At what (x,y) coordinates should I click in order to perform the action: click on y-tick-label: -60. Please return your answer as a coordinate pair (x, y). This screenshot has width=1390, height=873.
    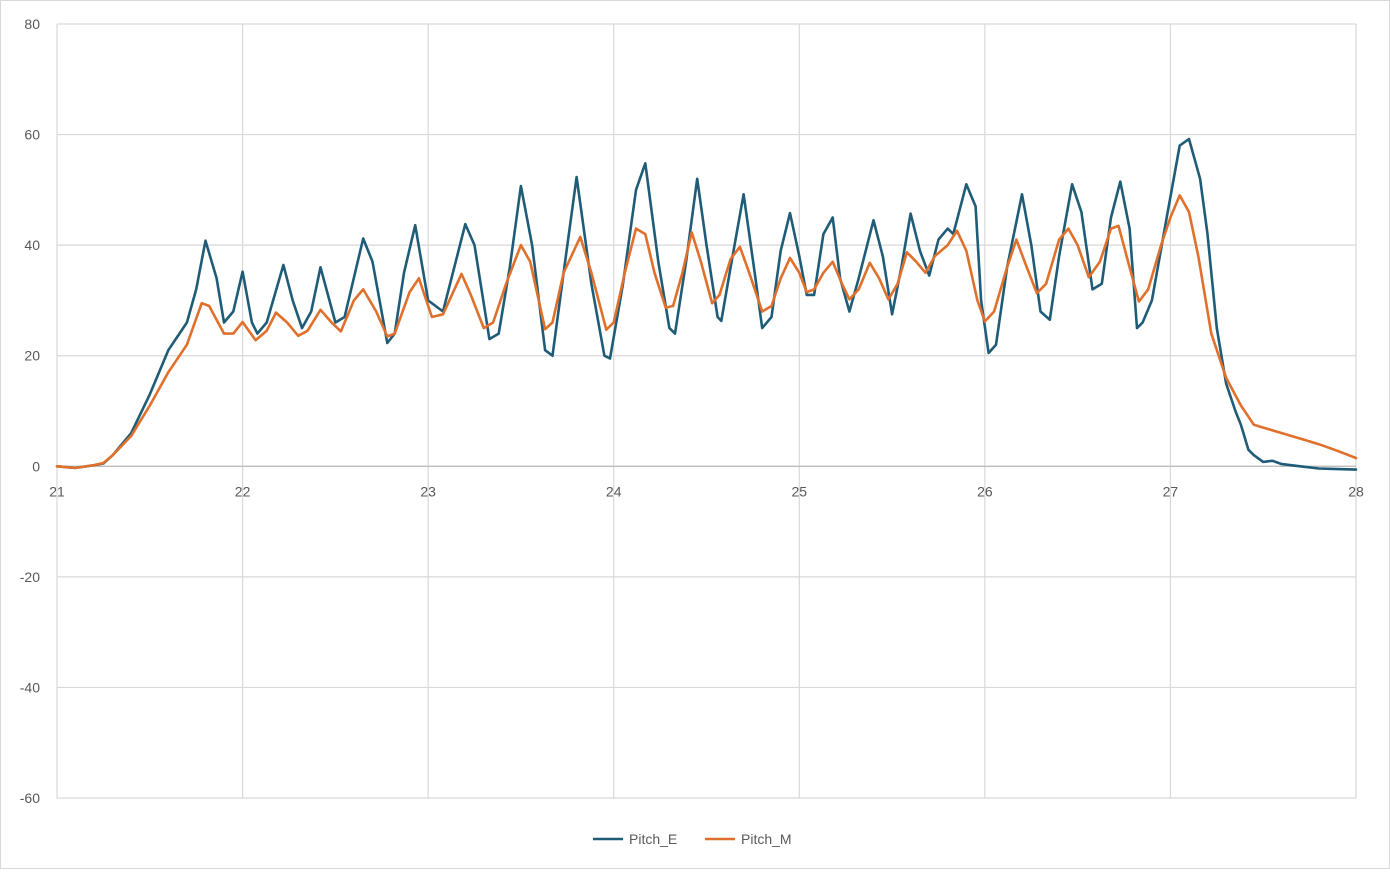
    Looking at the image, I should click on (30, 798).